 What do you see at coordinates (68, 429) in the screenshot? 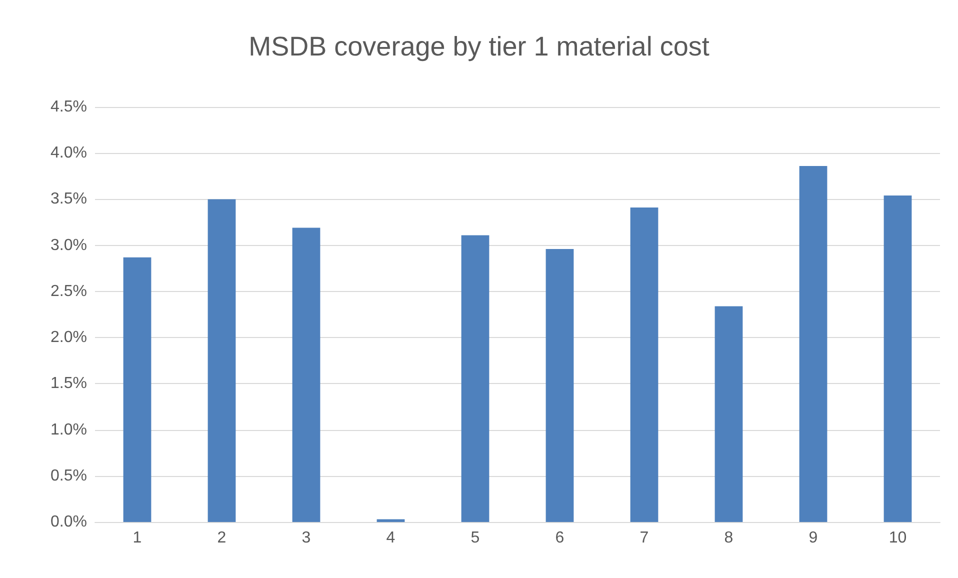
I see `y-tick-label: 1.0%` at bounding box center [68, 429].